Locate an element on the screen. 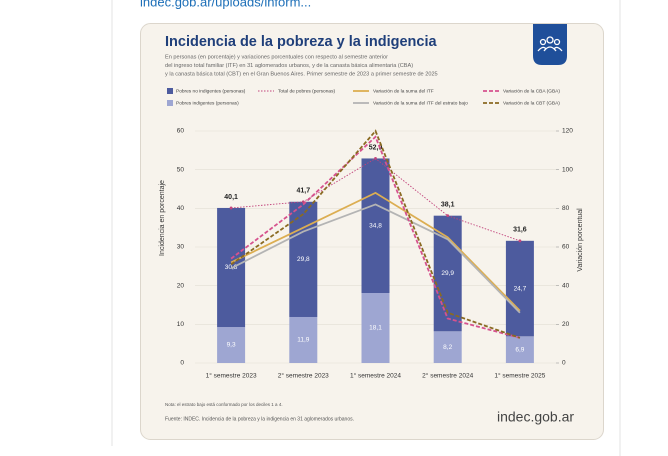 Image resolution: width=668 pixels, height=456 pixels. icon-badge is located at coordinates (550, 44).